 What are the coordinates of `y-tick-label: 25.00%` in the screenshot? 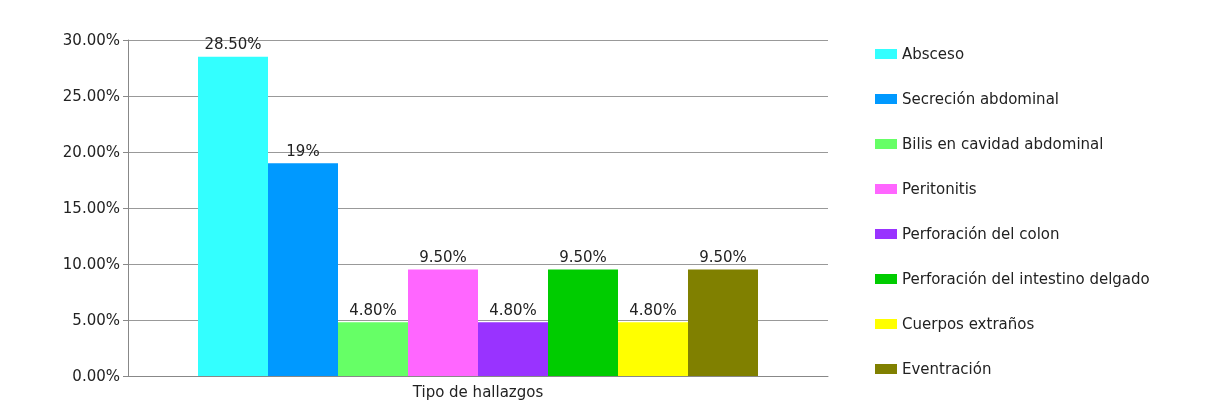 It's located at (91, 96).